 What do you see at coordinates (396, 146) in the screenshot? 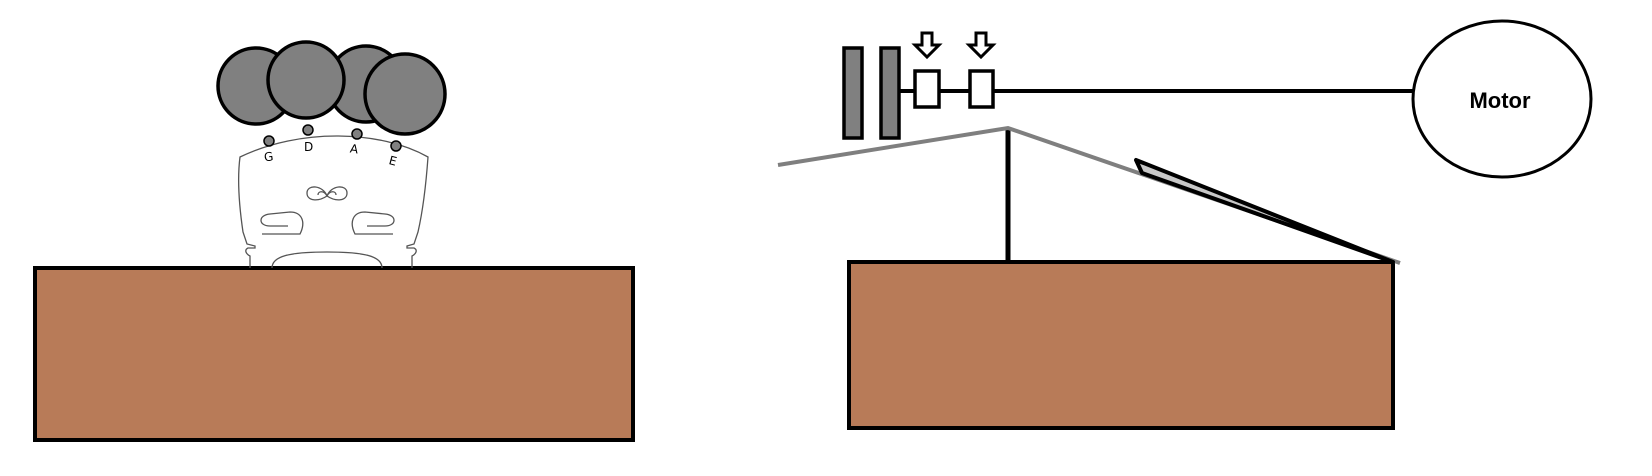
I see `string-point-e` at bounding box center [396, 146].